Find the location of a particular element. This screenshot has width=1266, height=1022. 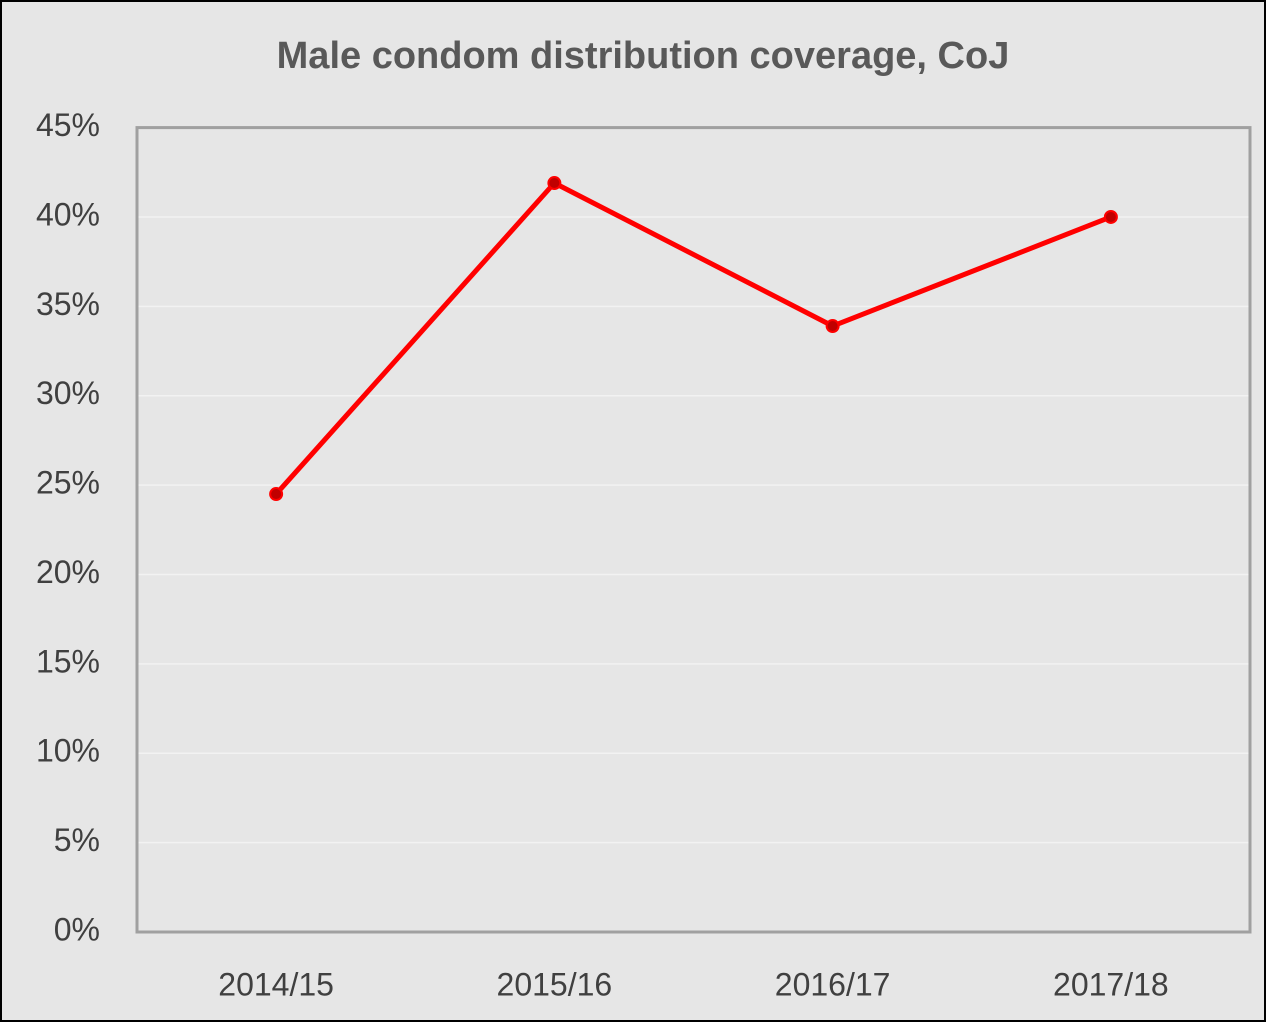

y-tick-label: 45% is located at coordinates (68, 125).